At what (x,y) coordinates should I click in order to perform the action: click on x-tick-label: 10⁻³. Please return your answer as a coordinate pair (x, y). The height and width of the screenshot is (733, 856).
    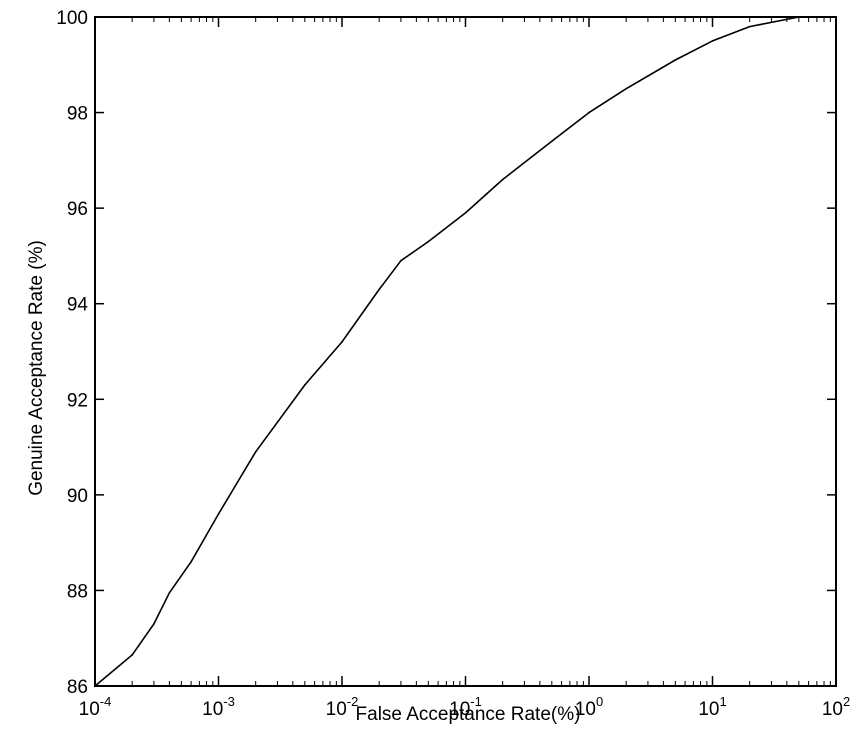
    Looking at the image, I should click on (218, 707).